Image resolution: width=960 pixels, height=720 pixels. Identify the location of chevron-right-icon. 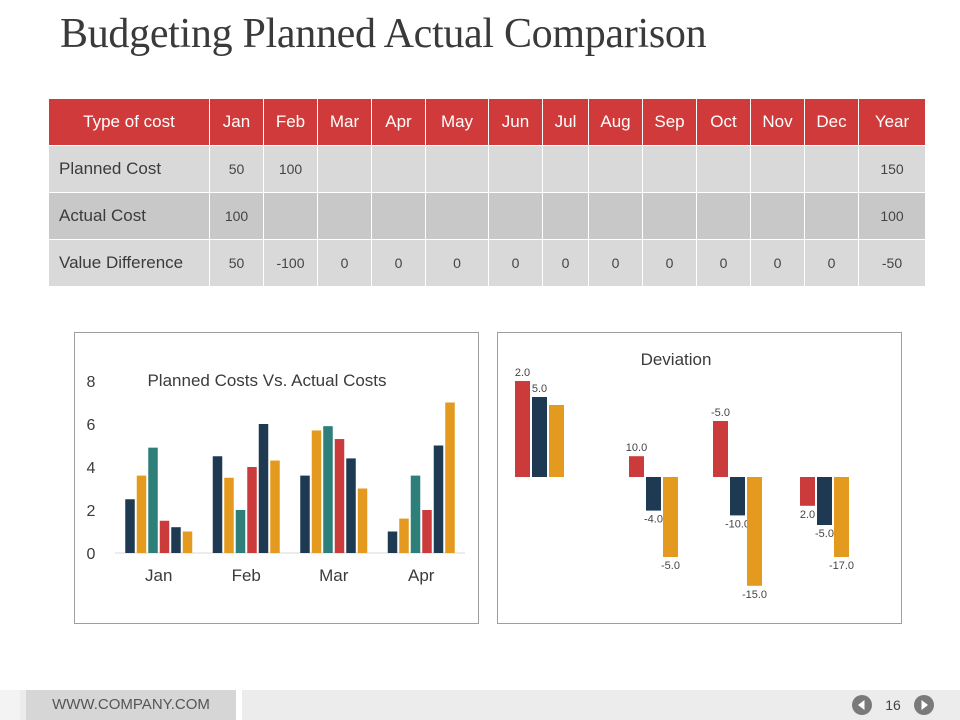
(924, 705).